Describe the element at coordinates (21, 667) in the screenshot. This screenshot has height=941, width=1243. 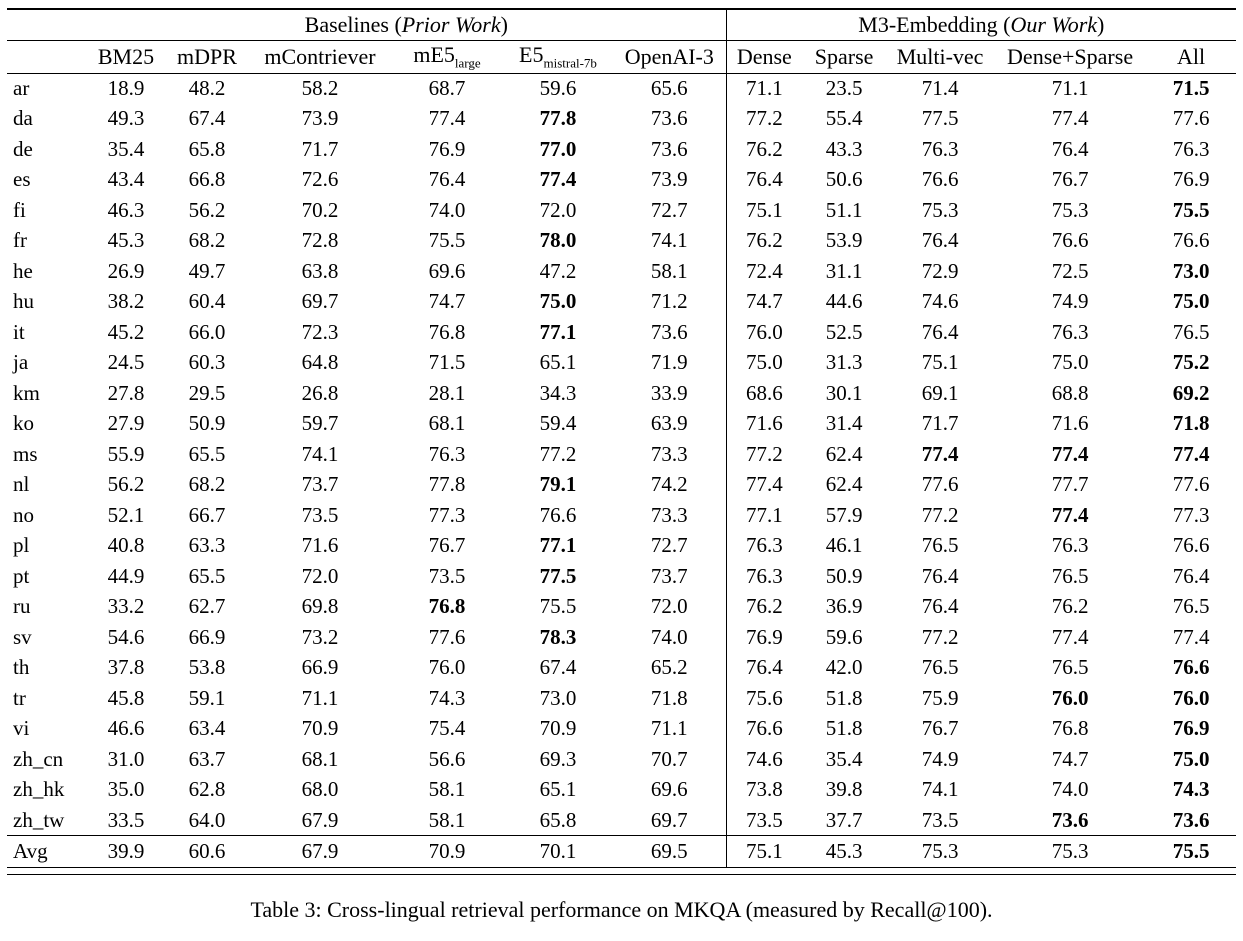
I see `row-label: th` at that location.